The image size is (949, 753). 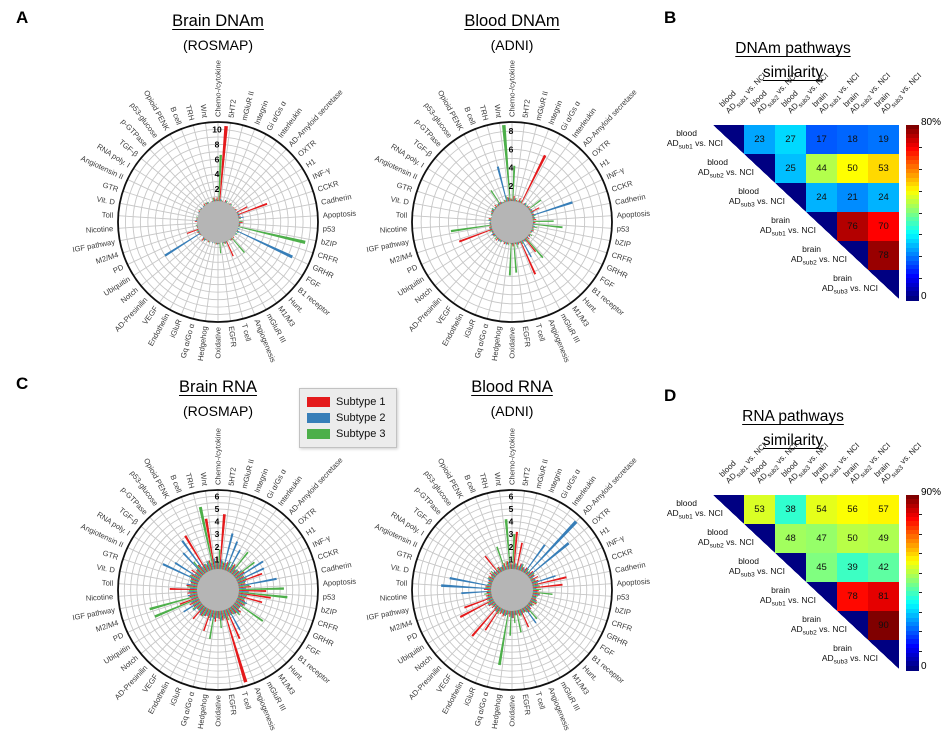 What do you see at coordinates (469, 115) in the screenshot?
I see `pathway-label: B cell` at bounding box center [469, 115].